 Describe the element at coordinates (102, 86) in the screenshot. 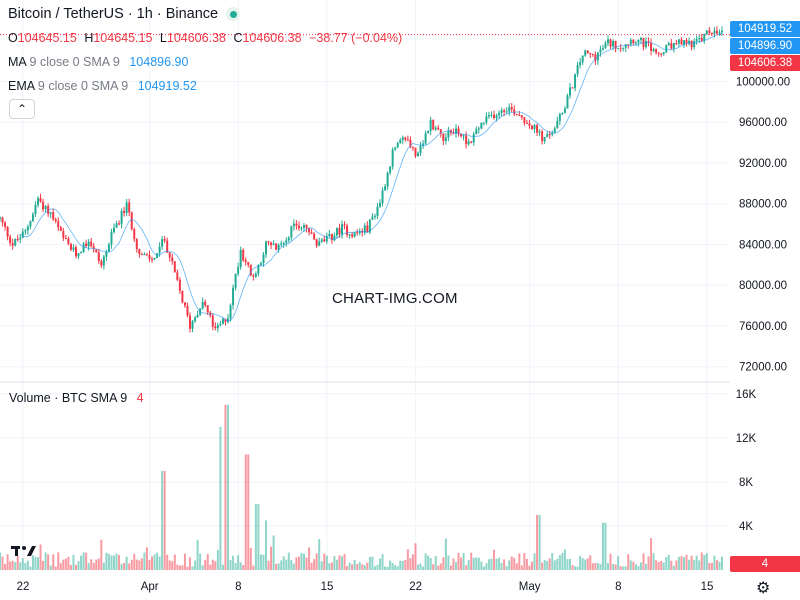

I see `ema-legend: EMA 9 close 0 SMA 9 104919.52` at that location.